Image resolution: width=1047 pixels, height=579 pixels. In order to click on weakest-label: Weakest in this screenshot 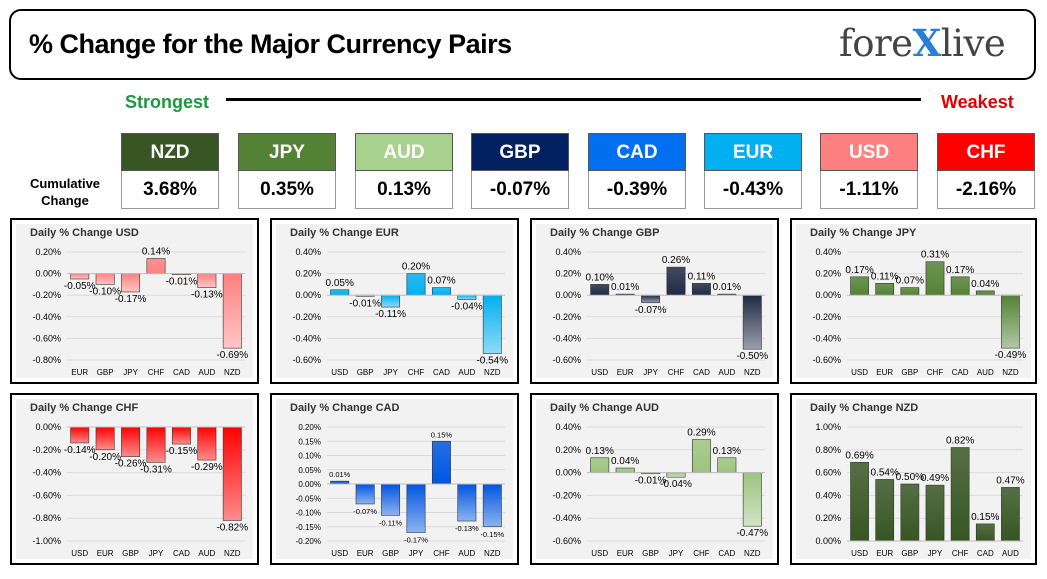, I will do `click(977, 102)`.